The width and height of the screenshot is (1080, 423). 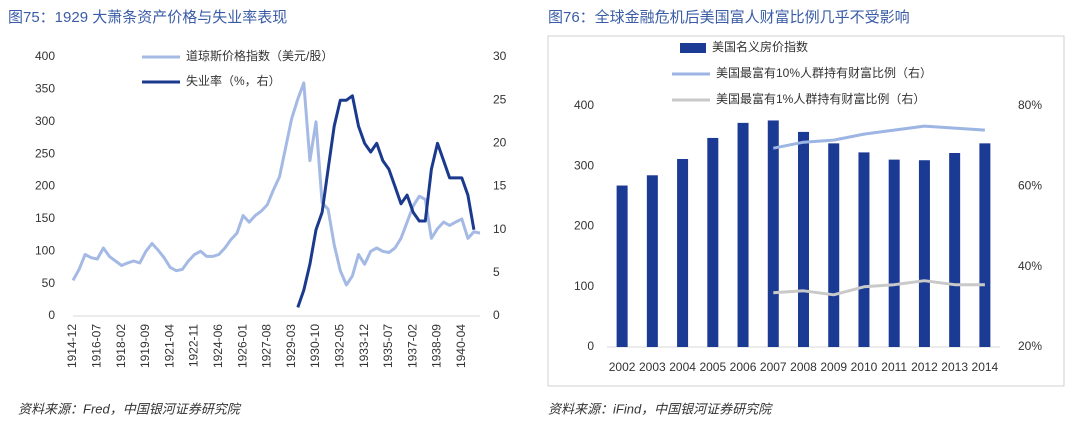 I want to click on y2-tick-label: 80%, so click(x=1030, y=105).